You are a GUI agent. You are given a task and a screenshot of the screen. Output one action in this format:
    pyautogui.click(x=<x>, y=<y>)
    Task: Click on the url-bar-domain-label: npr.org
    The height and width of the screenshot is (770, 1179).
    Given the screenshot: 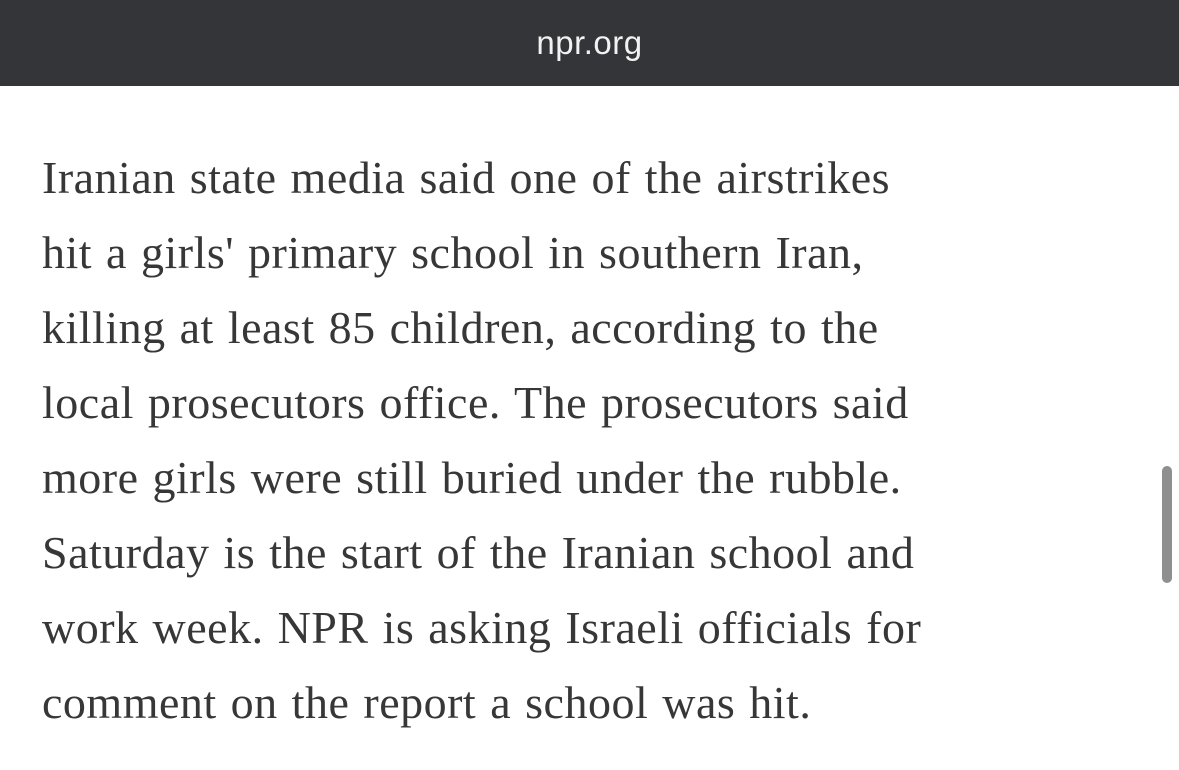 What is the action you would take?
    pyautogui.click(x=589, y=42)
    